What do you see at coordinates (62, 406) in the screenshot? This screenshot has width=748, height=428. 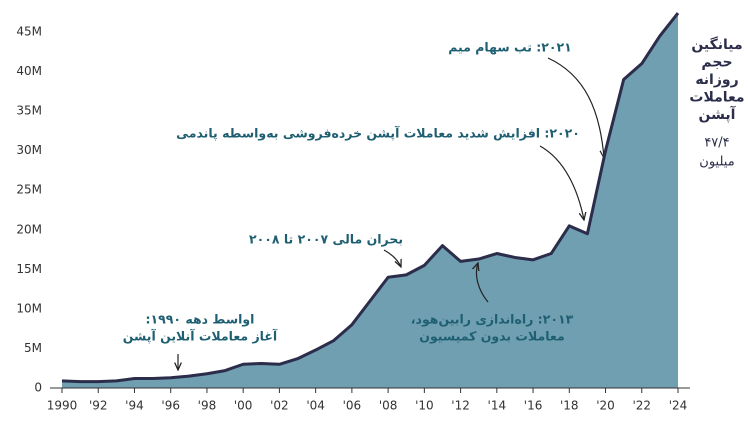 I see `x-tick-label: 1990` at bounding box center [62, 406].